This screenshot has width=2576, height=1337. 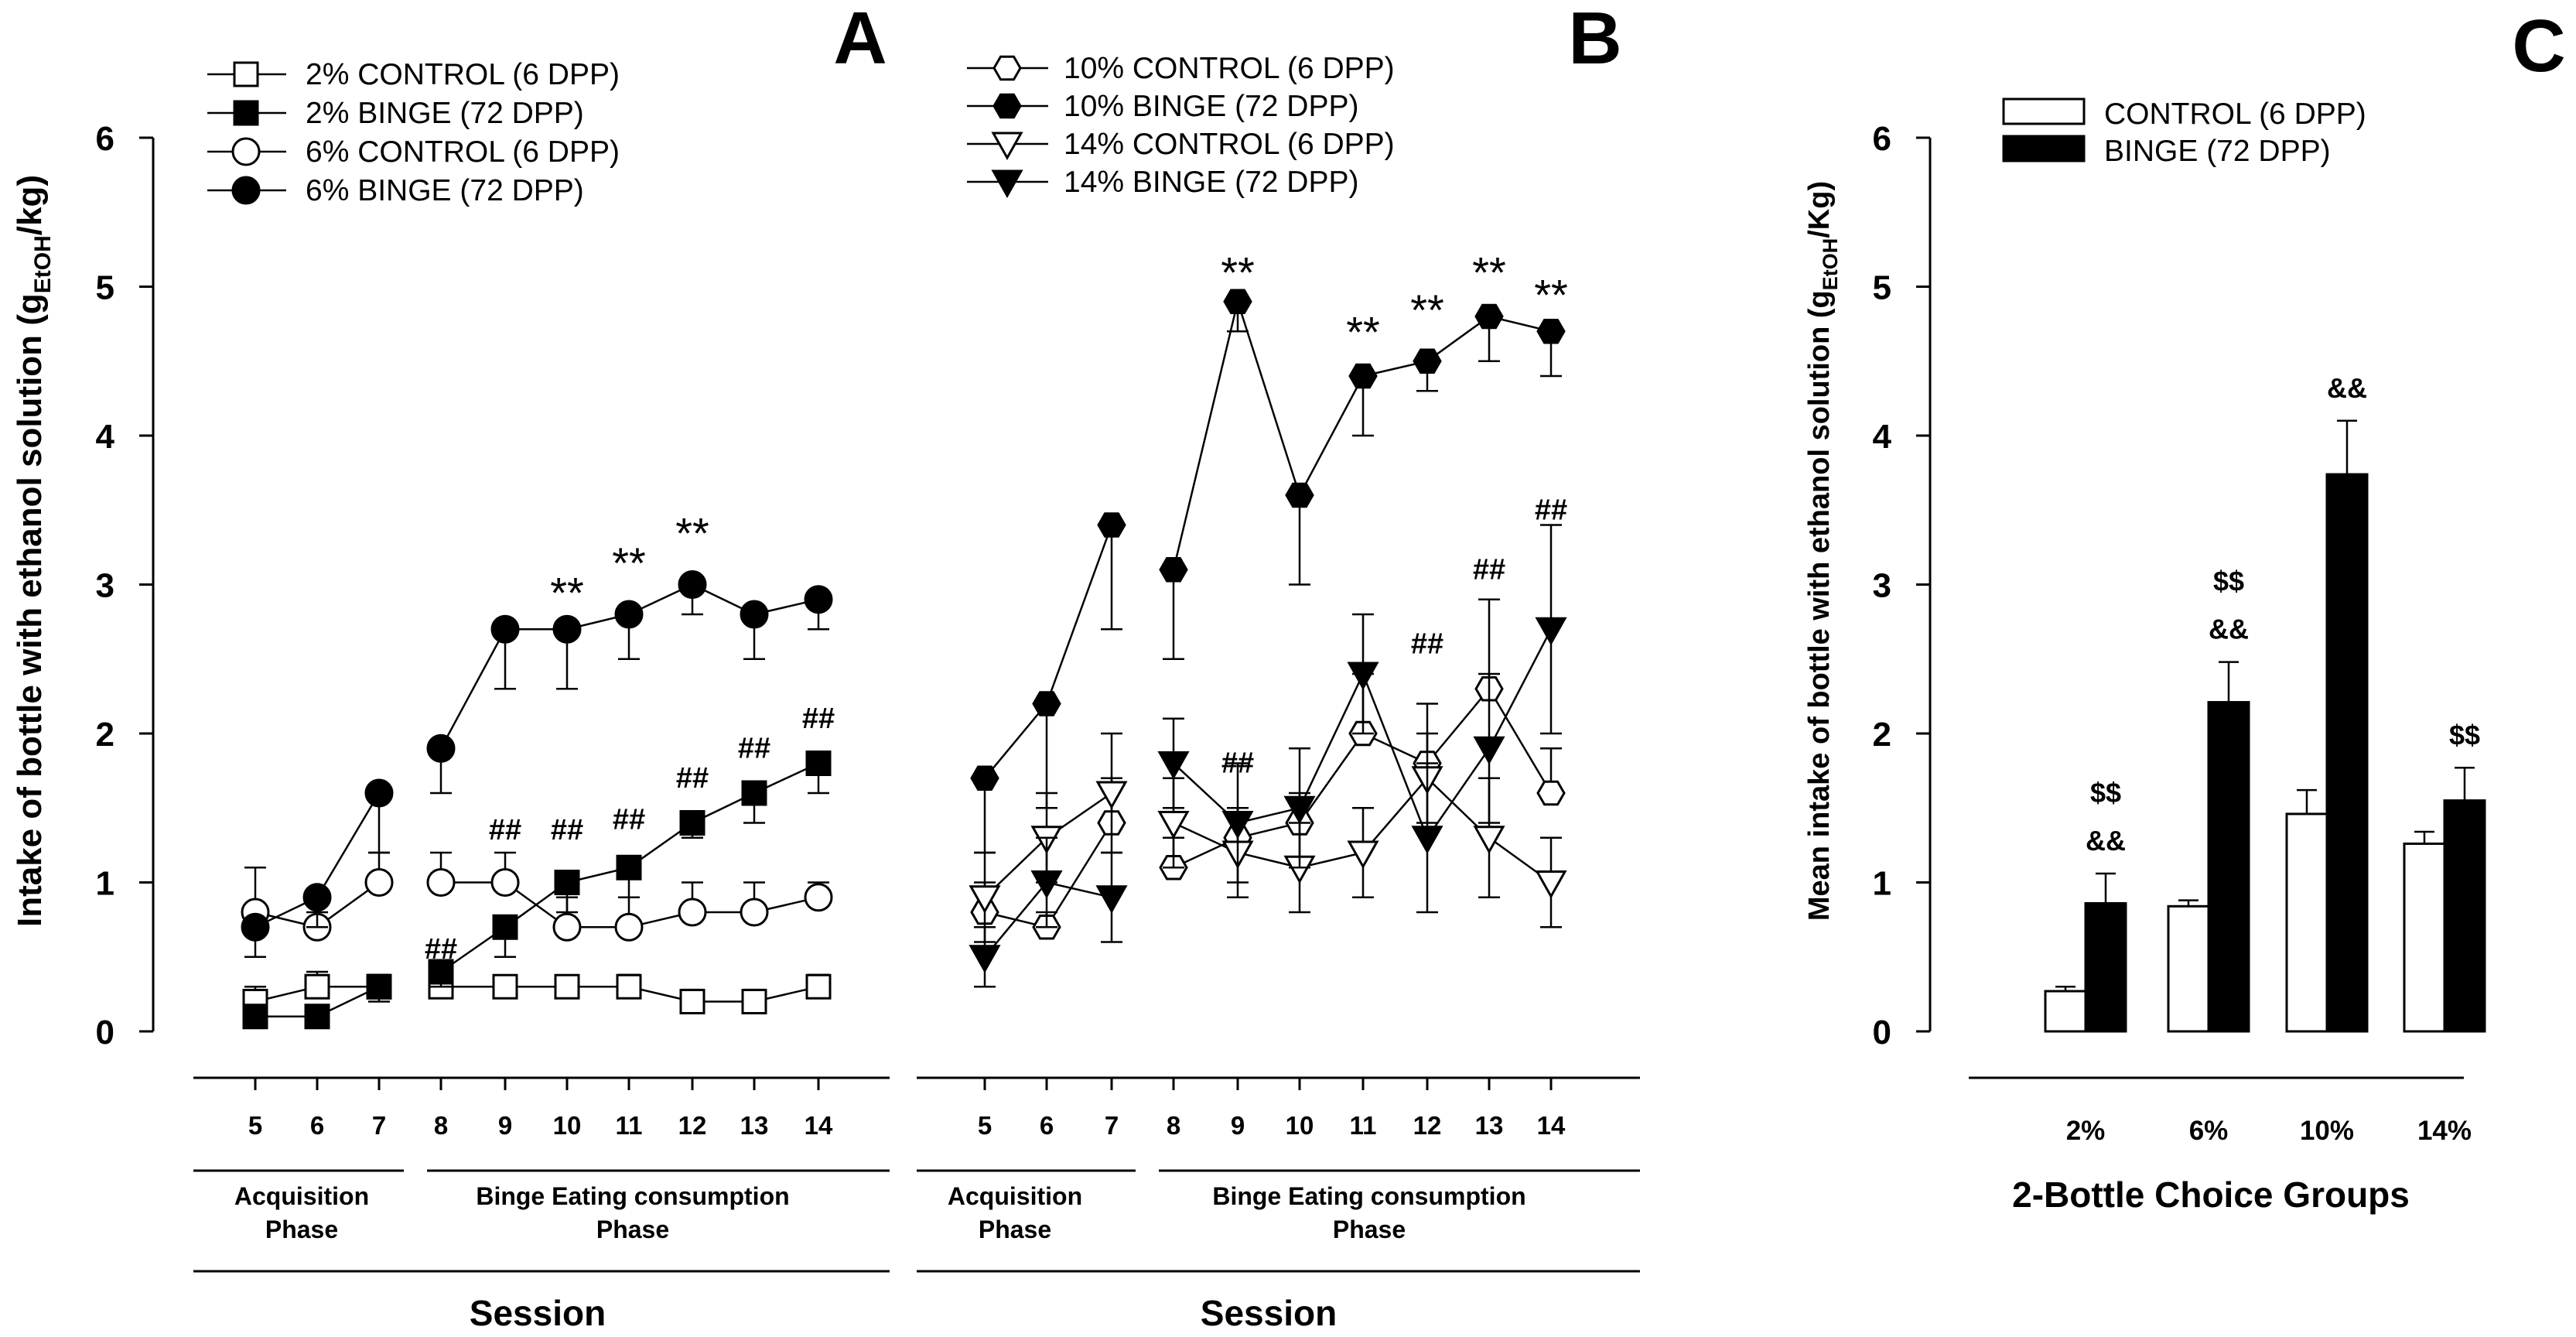 I want to click on panel-a-x-tick-label-14: 14, so click(x=819, y=1125).